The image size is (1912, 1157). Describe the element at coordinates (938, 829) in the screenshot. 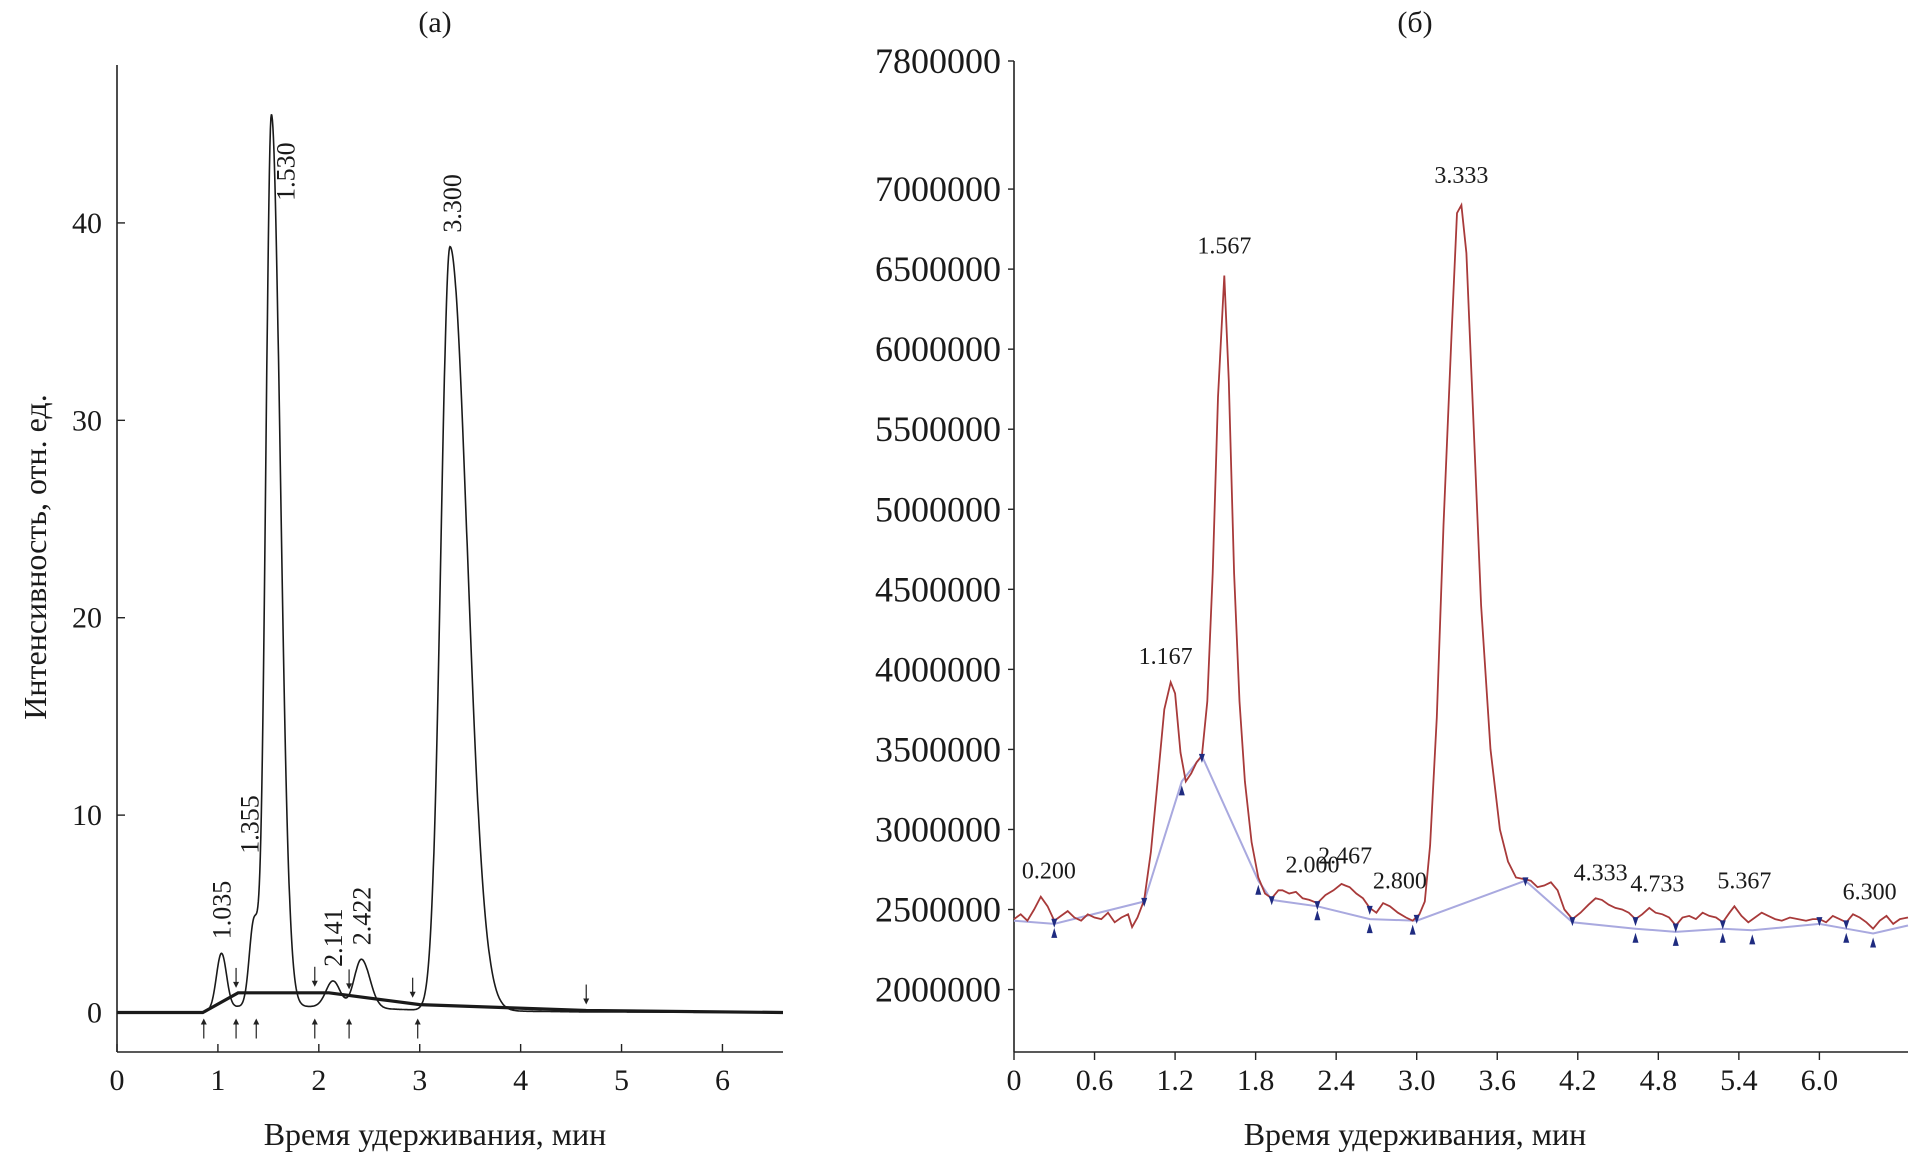

I see `panel-b-y-tick-label: 3000000` at that location.